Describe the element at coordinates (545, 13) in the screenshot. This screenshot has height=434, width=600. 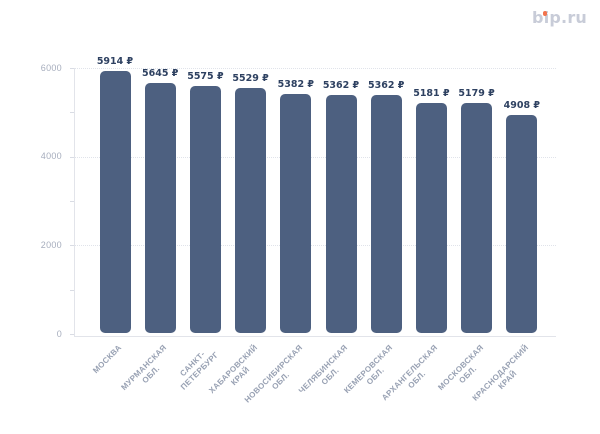
I see `logo-i-dot` at that location.